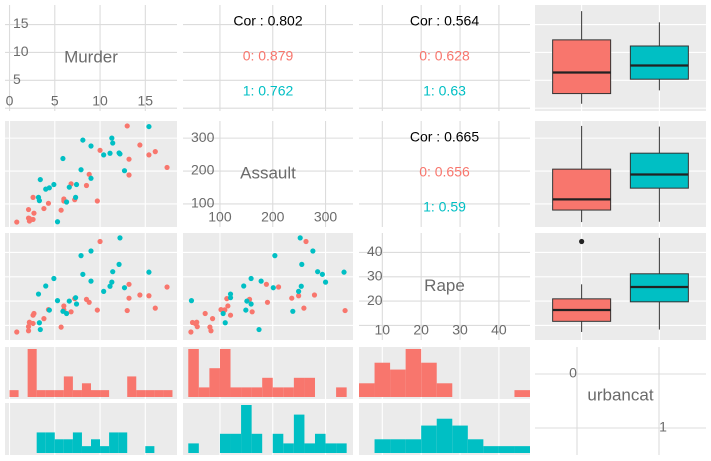  I want to click on correlation-group: 1: 0.63, so click(444, 91).